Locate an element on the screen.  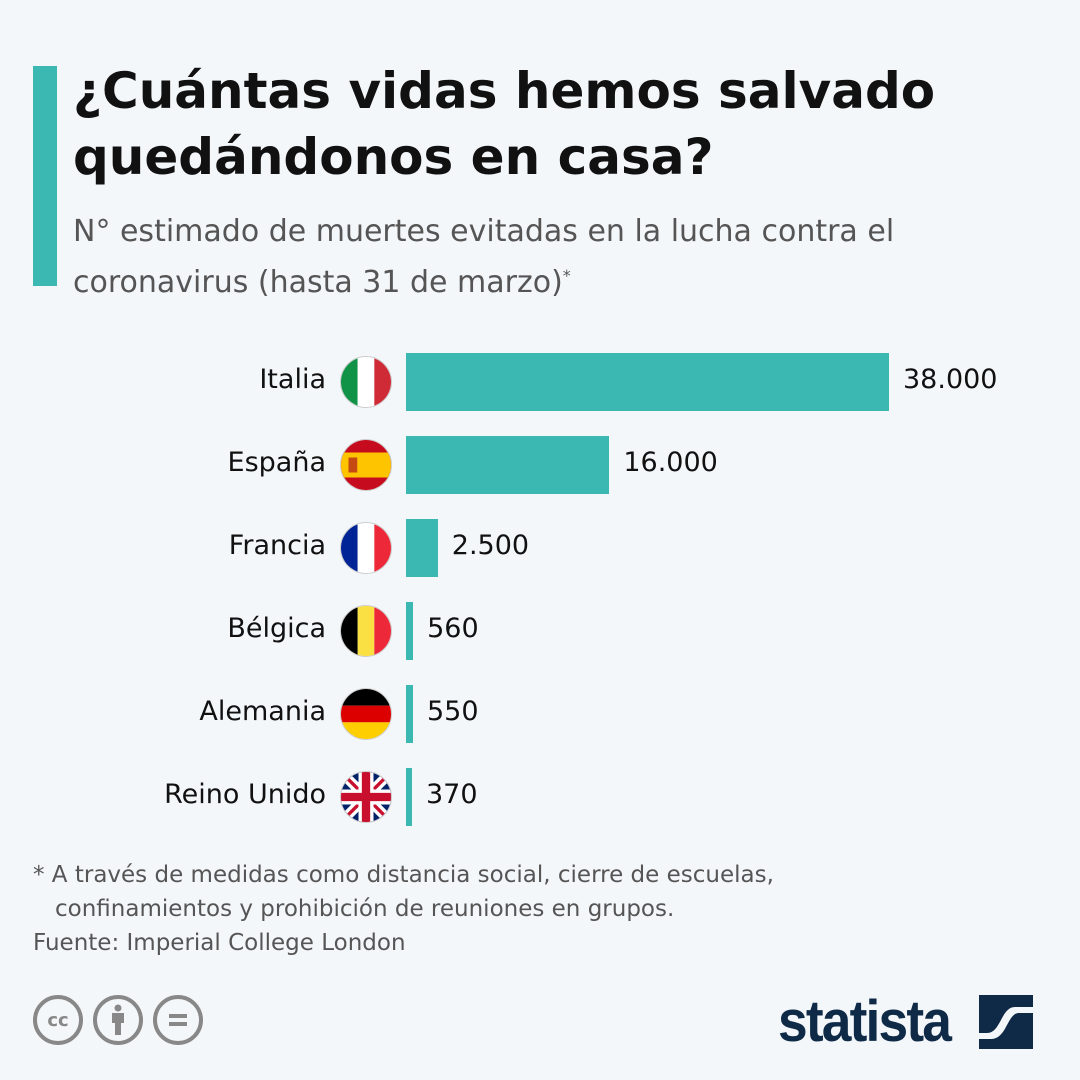
uk-flag-icon is located at coordinates (366, 797).